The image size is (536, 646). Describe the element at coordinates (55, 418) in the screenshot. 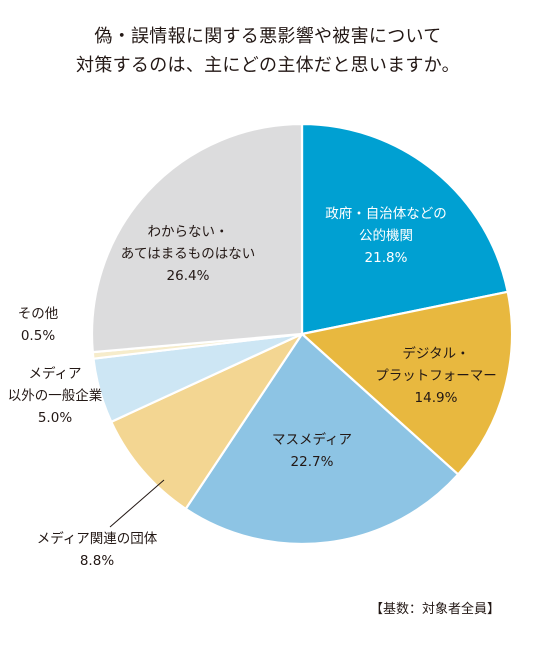

I see `slice-value-label: 5.0%` at that location.